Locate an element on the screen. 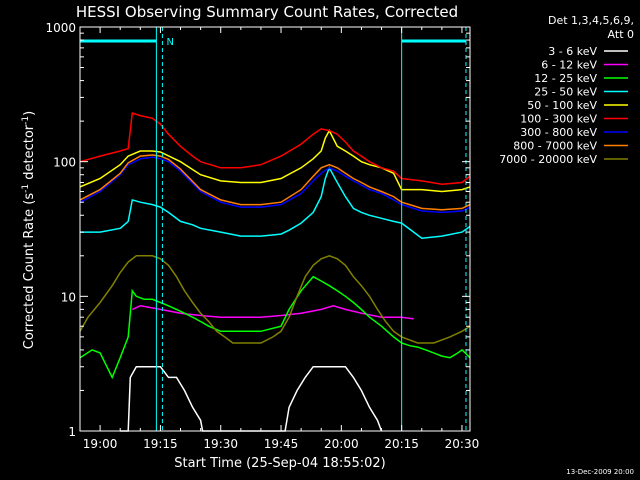 This screenshot has height=480, width=640. y-axis-label-sup2: -1 is located at coordinates (26, 120).